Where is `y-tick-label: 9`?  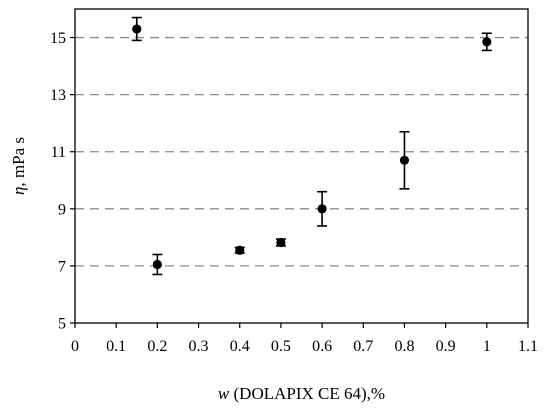
y-tick-label: 9 is located at coordinates (62, 209).